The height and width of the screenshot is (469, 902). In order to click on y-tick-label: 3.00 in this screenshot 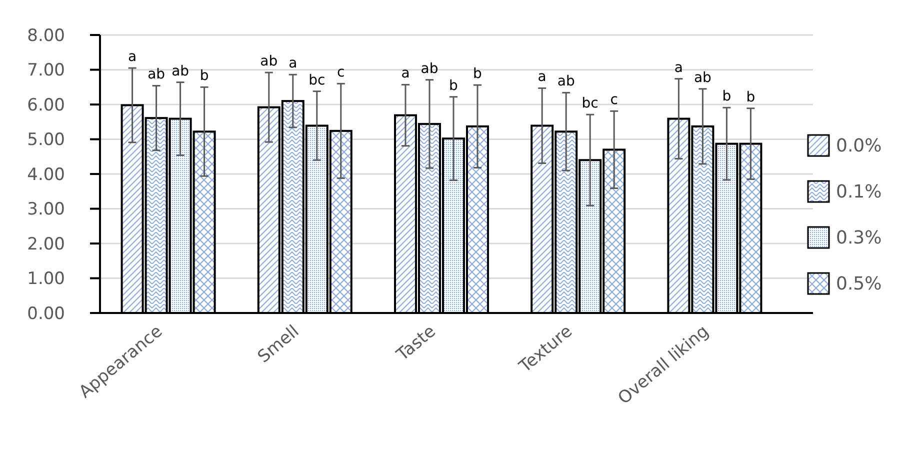, I will do `click(46, 210)`.